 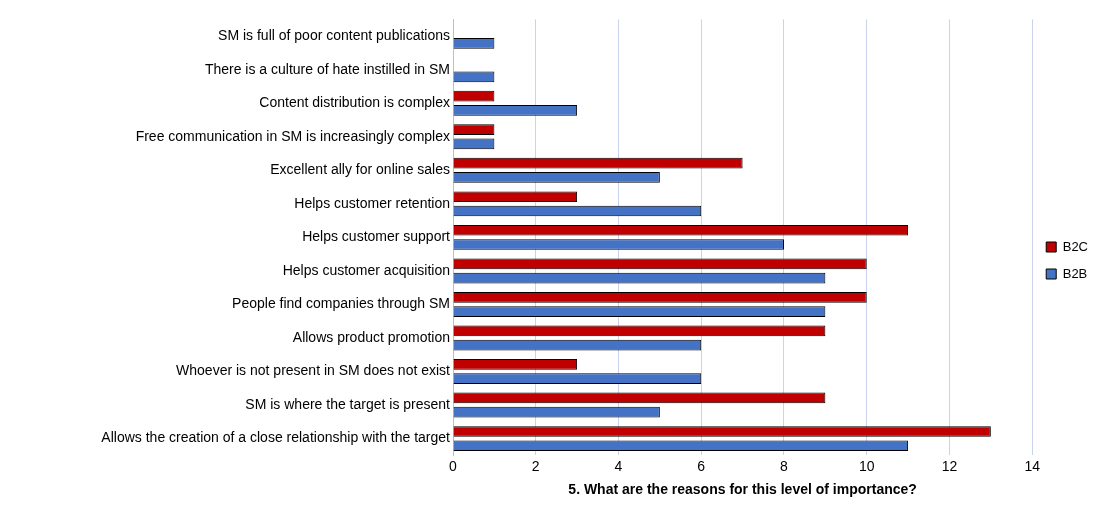 I want to click on y-tick-label: Whoever is not present in SM does not exist, so click(x=313, y=370).